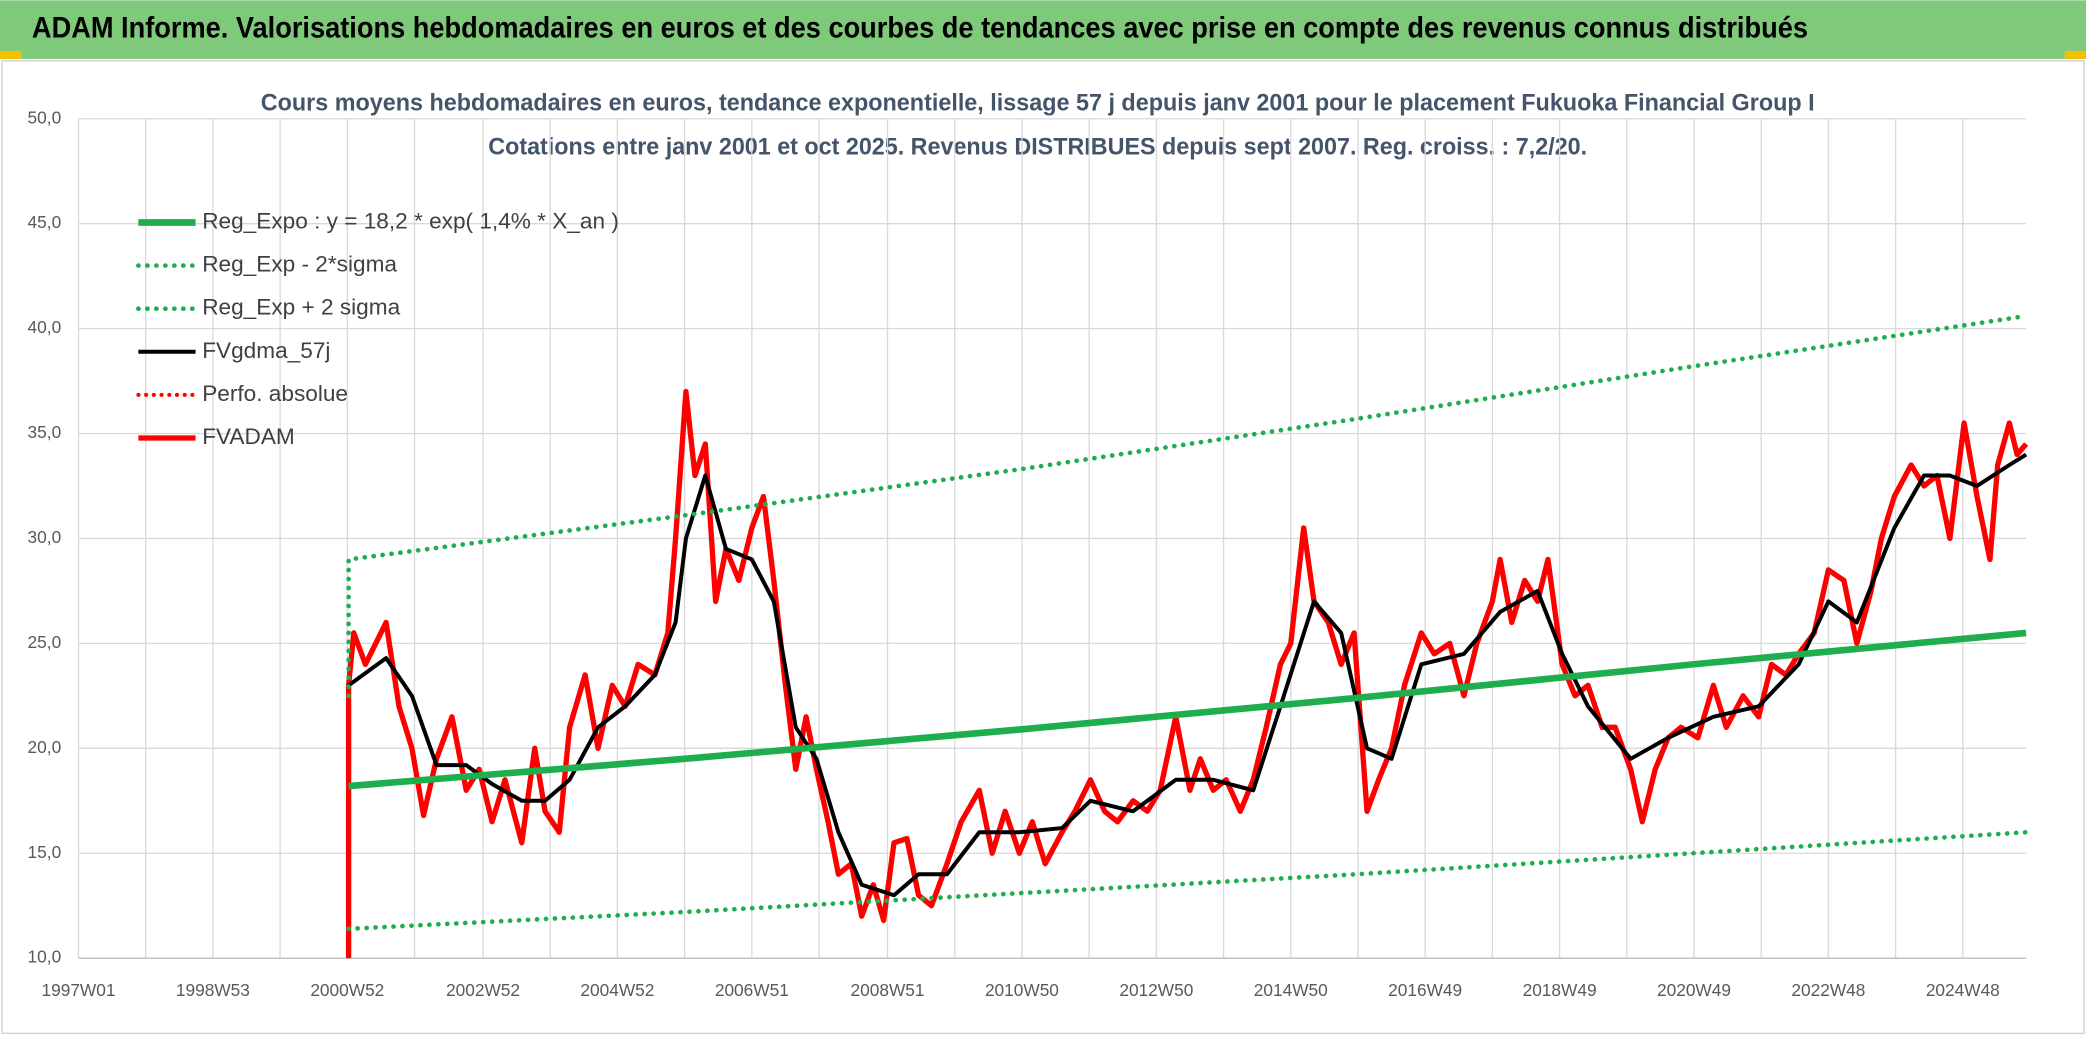  Describe the element at coordinates (888, 990) in the screenshot. I see `x-tick-label: 2008W51` at that location.